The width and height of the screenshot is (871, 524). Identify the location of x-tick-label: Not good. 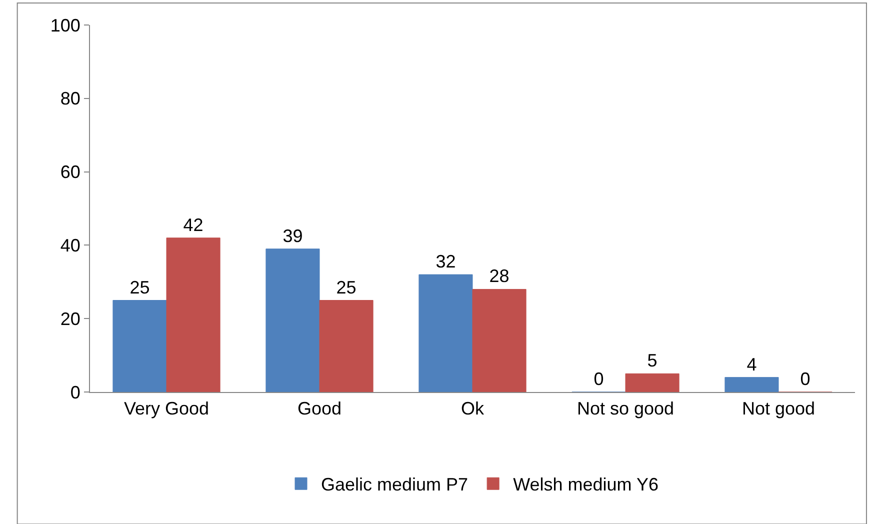
(779, 408).